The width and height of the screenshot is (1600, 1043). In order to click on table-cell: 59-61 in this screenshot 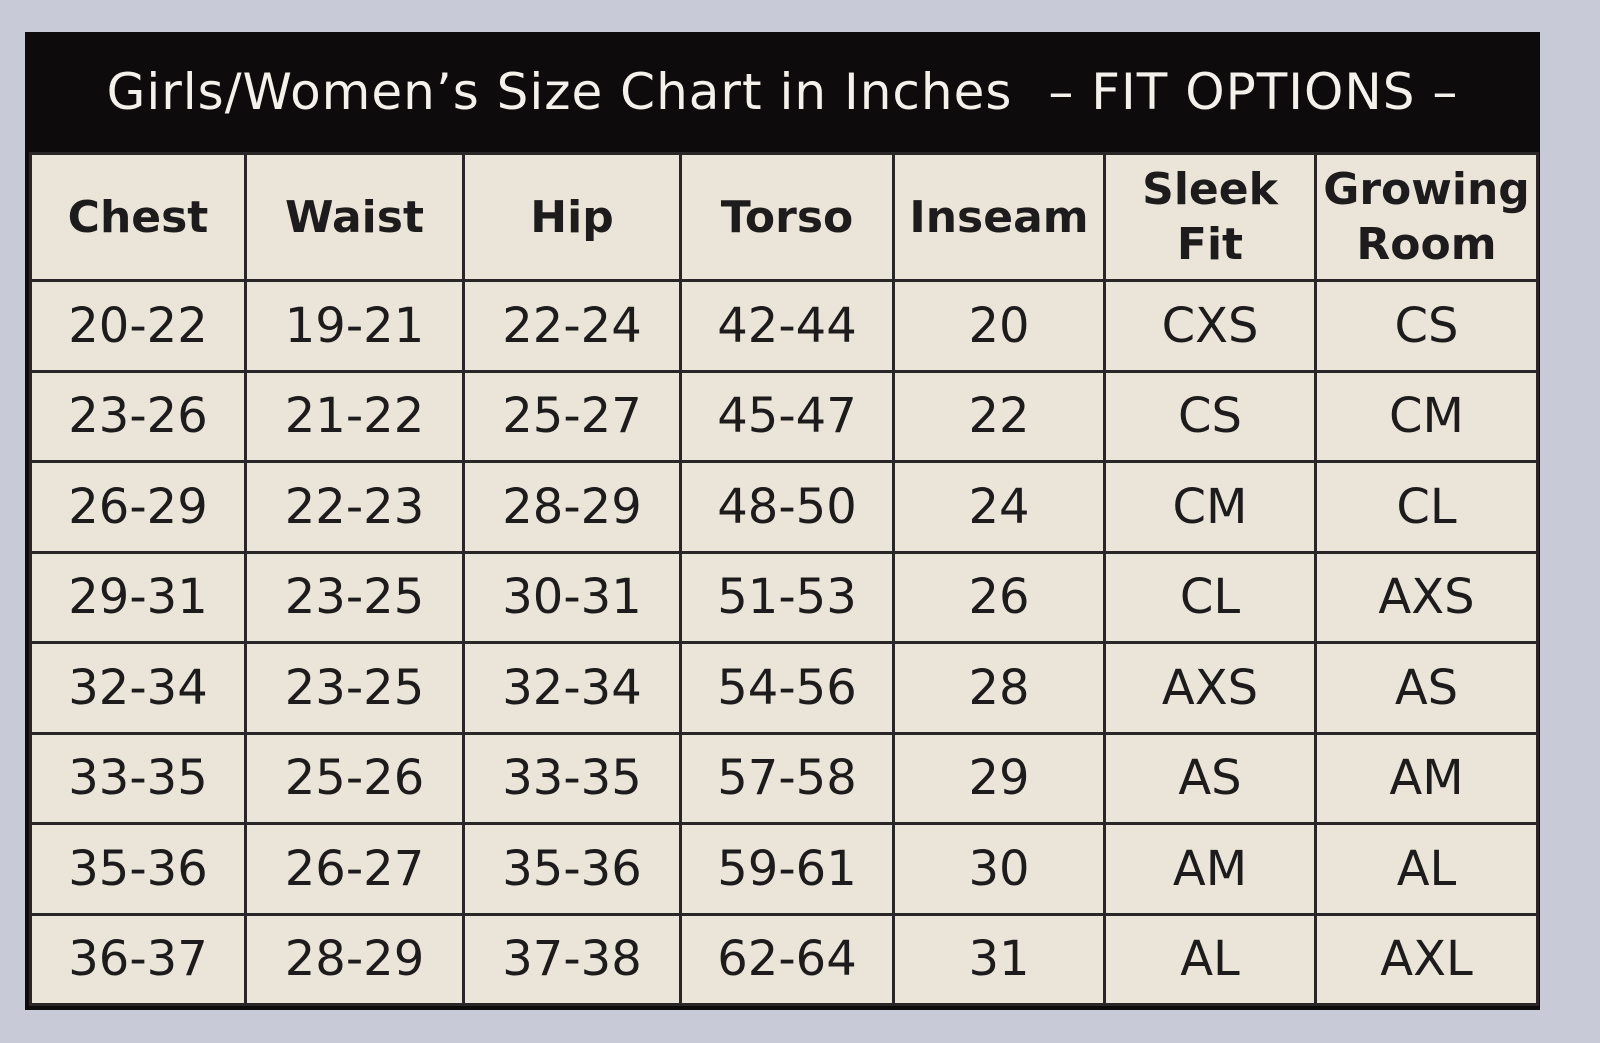, I will do `click(787, 869)`.